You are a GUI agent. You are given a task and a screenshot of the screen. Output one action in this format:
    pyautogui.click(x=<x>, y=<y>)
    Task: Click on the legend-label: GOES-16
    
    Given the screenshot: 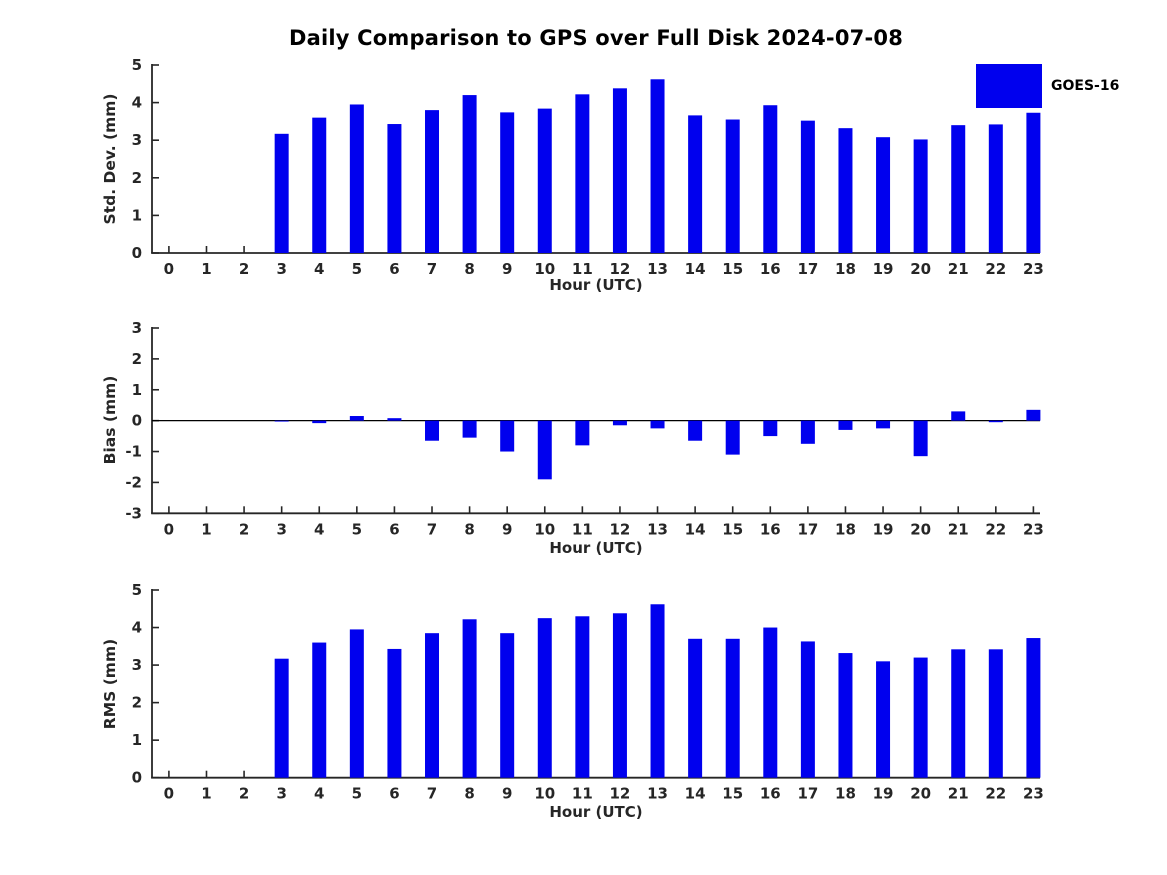 What is the action you would take?
    pyautogui.click(x=1085, y=86)
    